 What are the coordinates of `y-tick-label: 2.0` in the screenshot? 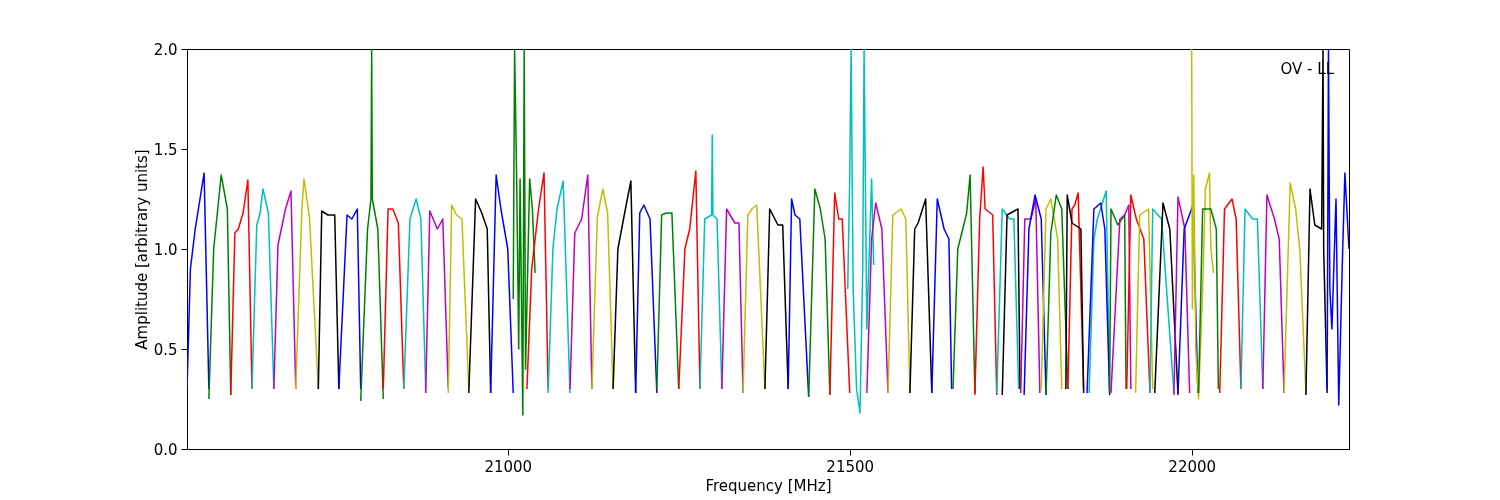 It's located at (165, 49).